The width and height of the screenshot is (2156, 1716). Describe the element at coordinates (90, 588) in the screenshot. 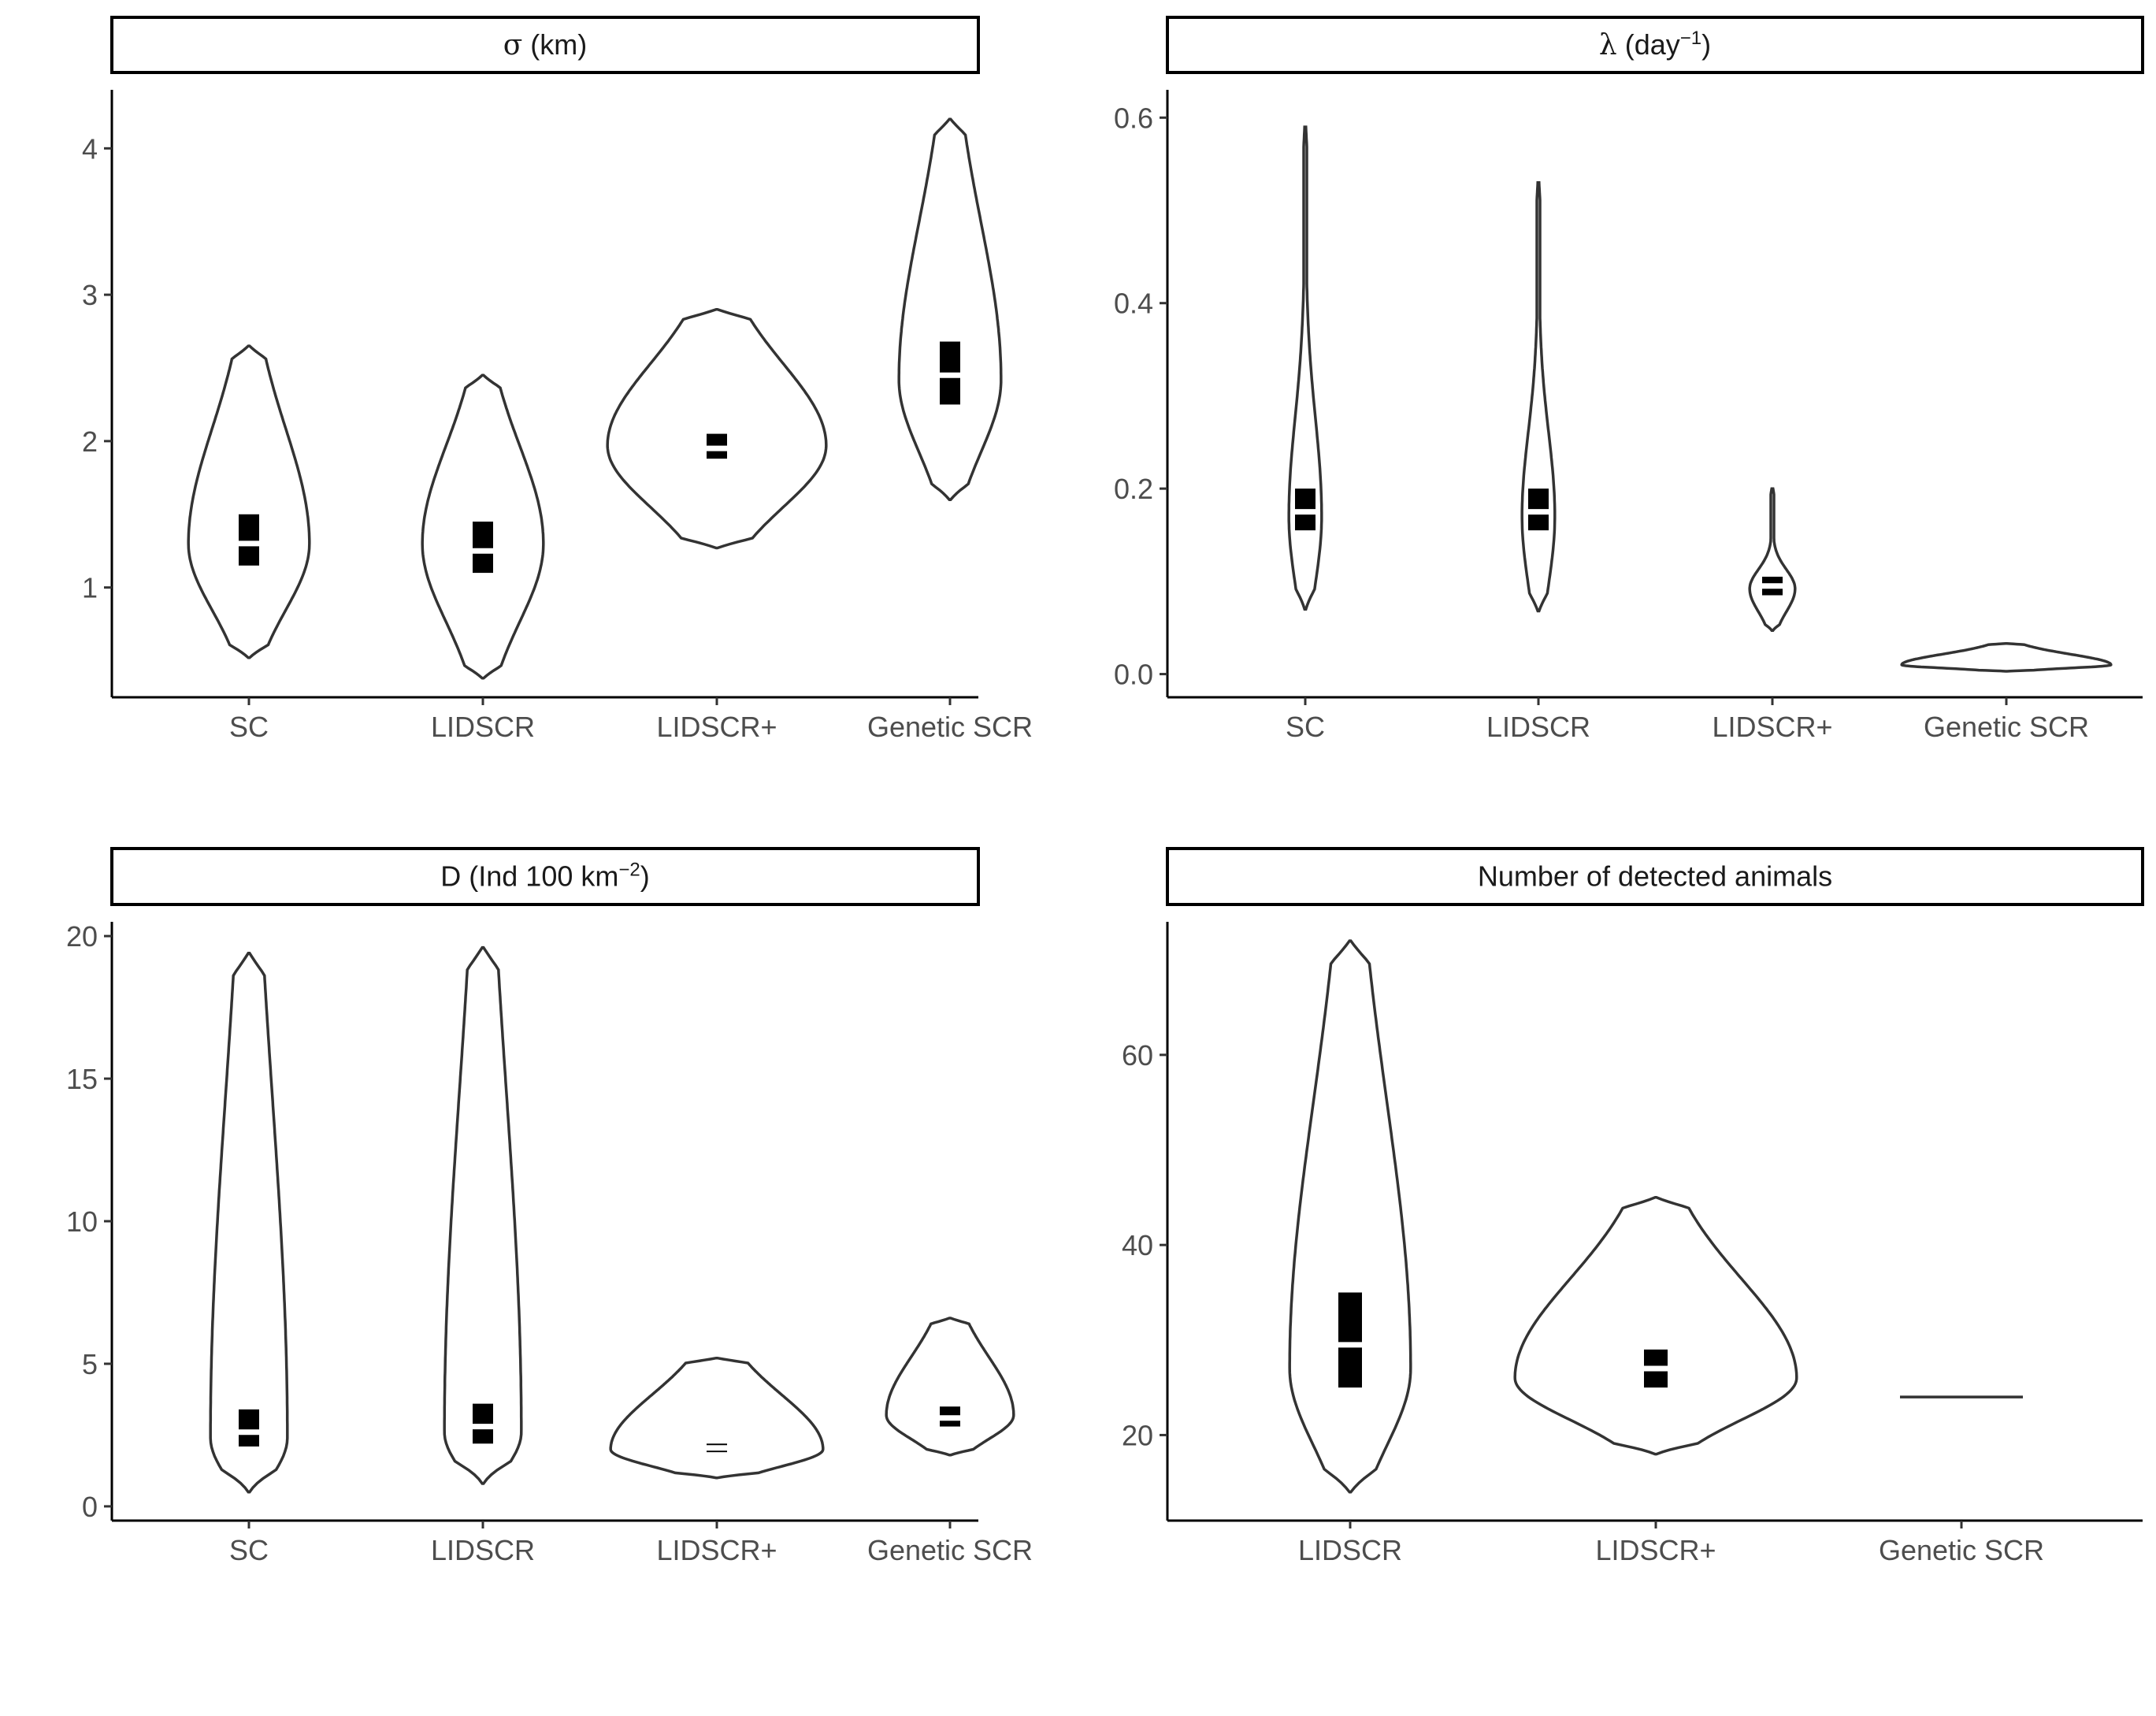

I see `y-tick-label: 1` at that location.